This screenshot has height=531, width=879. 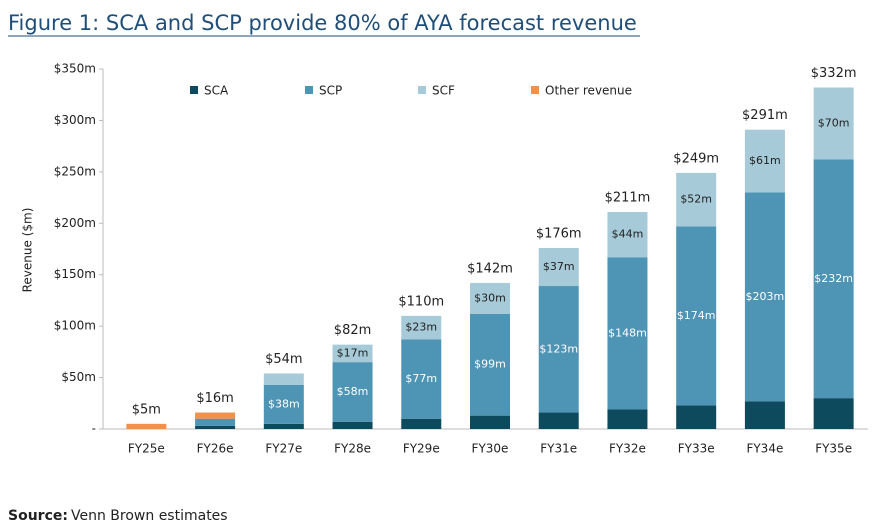 What do you see at coordinates (283, 449) in the screenshot?
I see `x-tick-label: FY27e` at bounding box center [283, 449].